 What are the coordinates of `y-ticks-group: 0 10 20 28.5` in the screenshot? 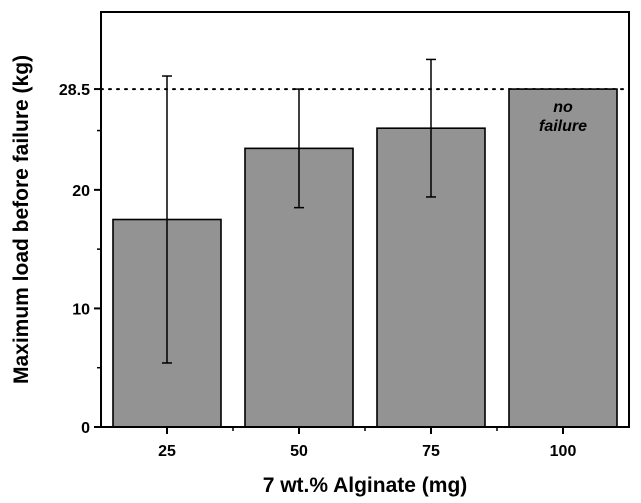 It's located at (80, 259).